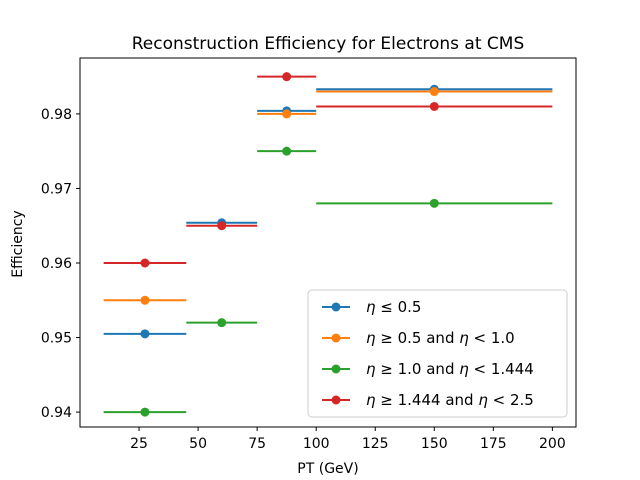  What do you see at coordinates (145, 263) in the screenshot?
I see `data-point-s3-p0` at bounding box center [145, 263].